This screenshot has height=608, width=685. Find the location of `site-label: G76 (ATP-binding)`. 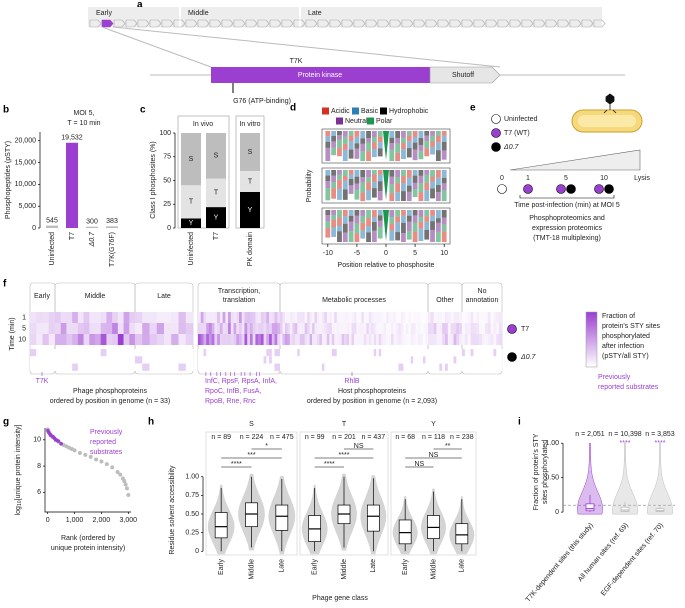

site-label: G76 (ATP-binding) is located at coordinates (262, 101).